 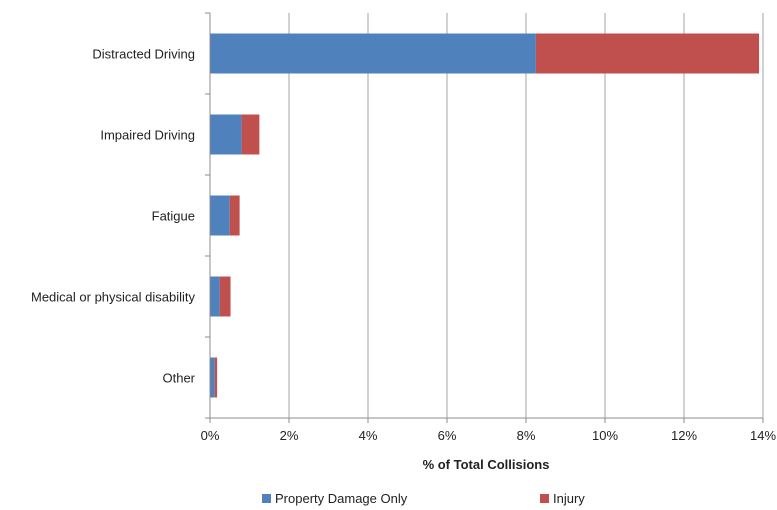 I want to click on category-label: Distracted Driving, so click(x=143, y=54).